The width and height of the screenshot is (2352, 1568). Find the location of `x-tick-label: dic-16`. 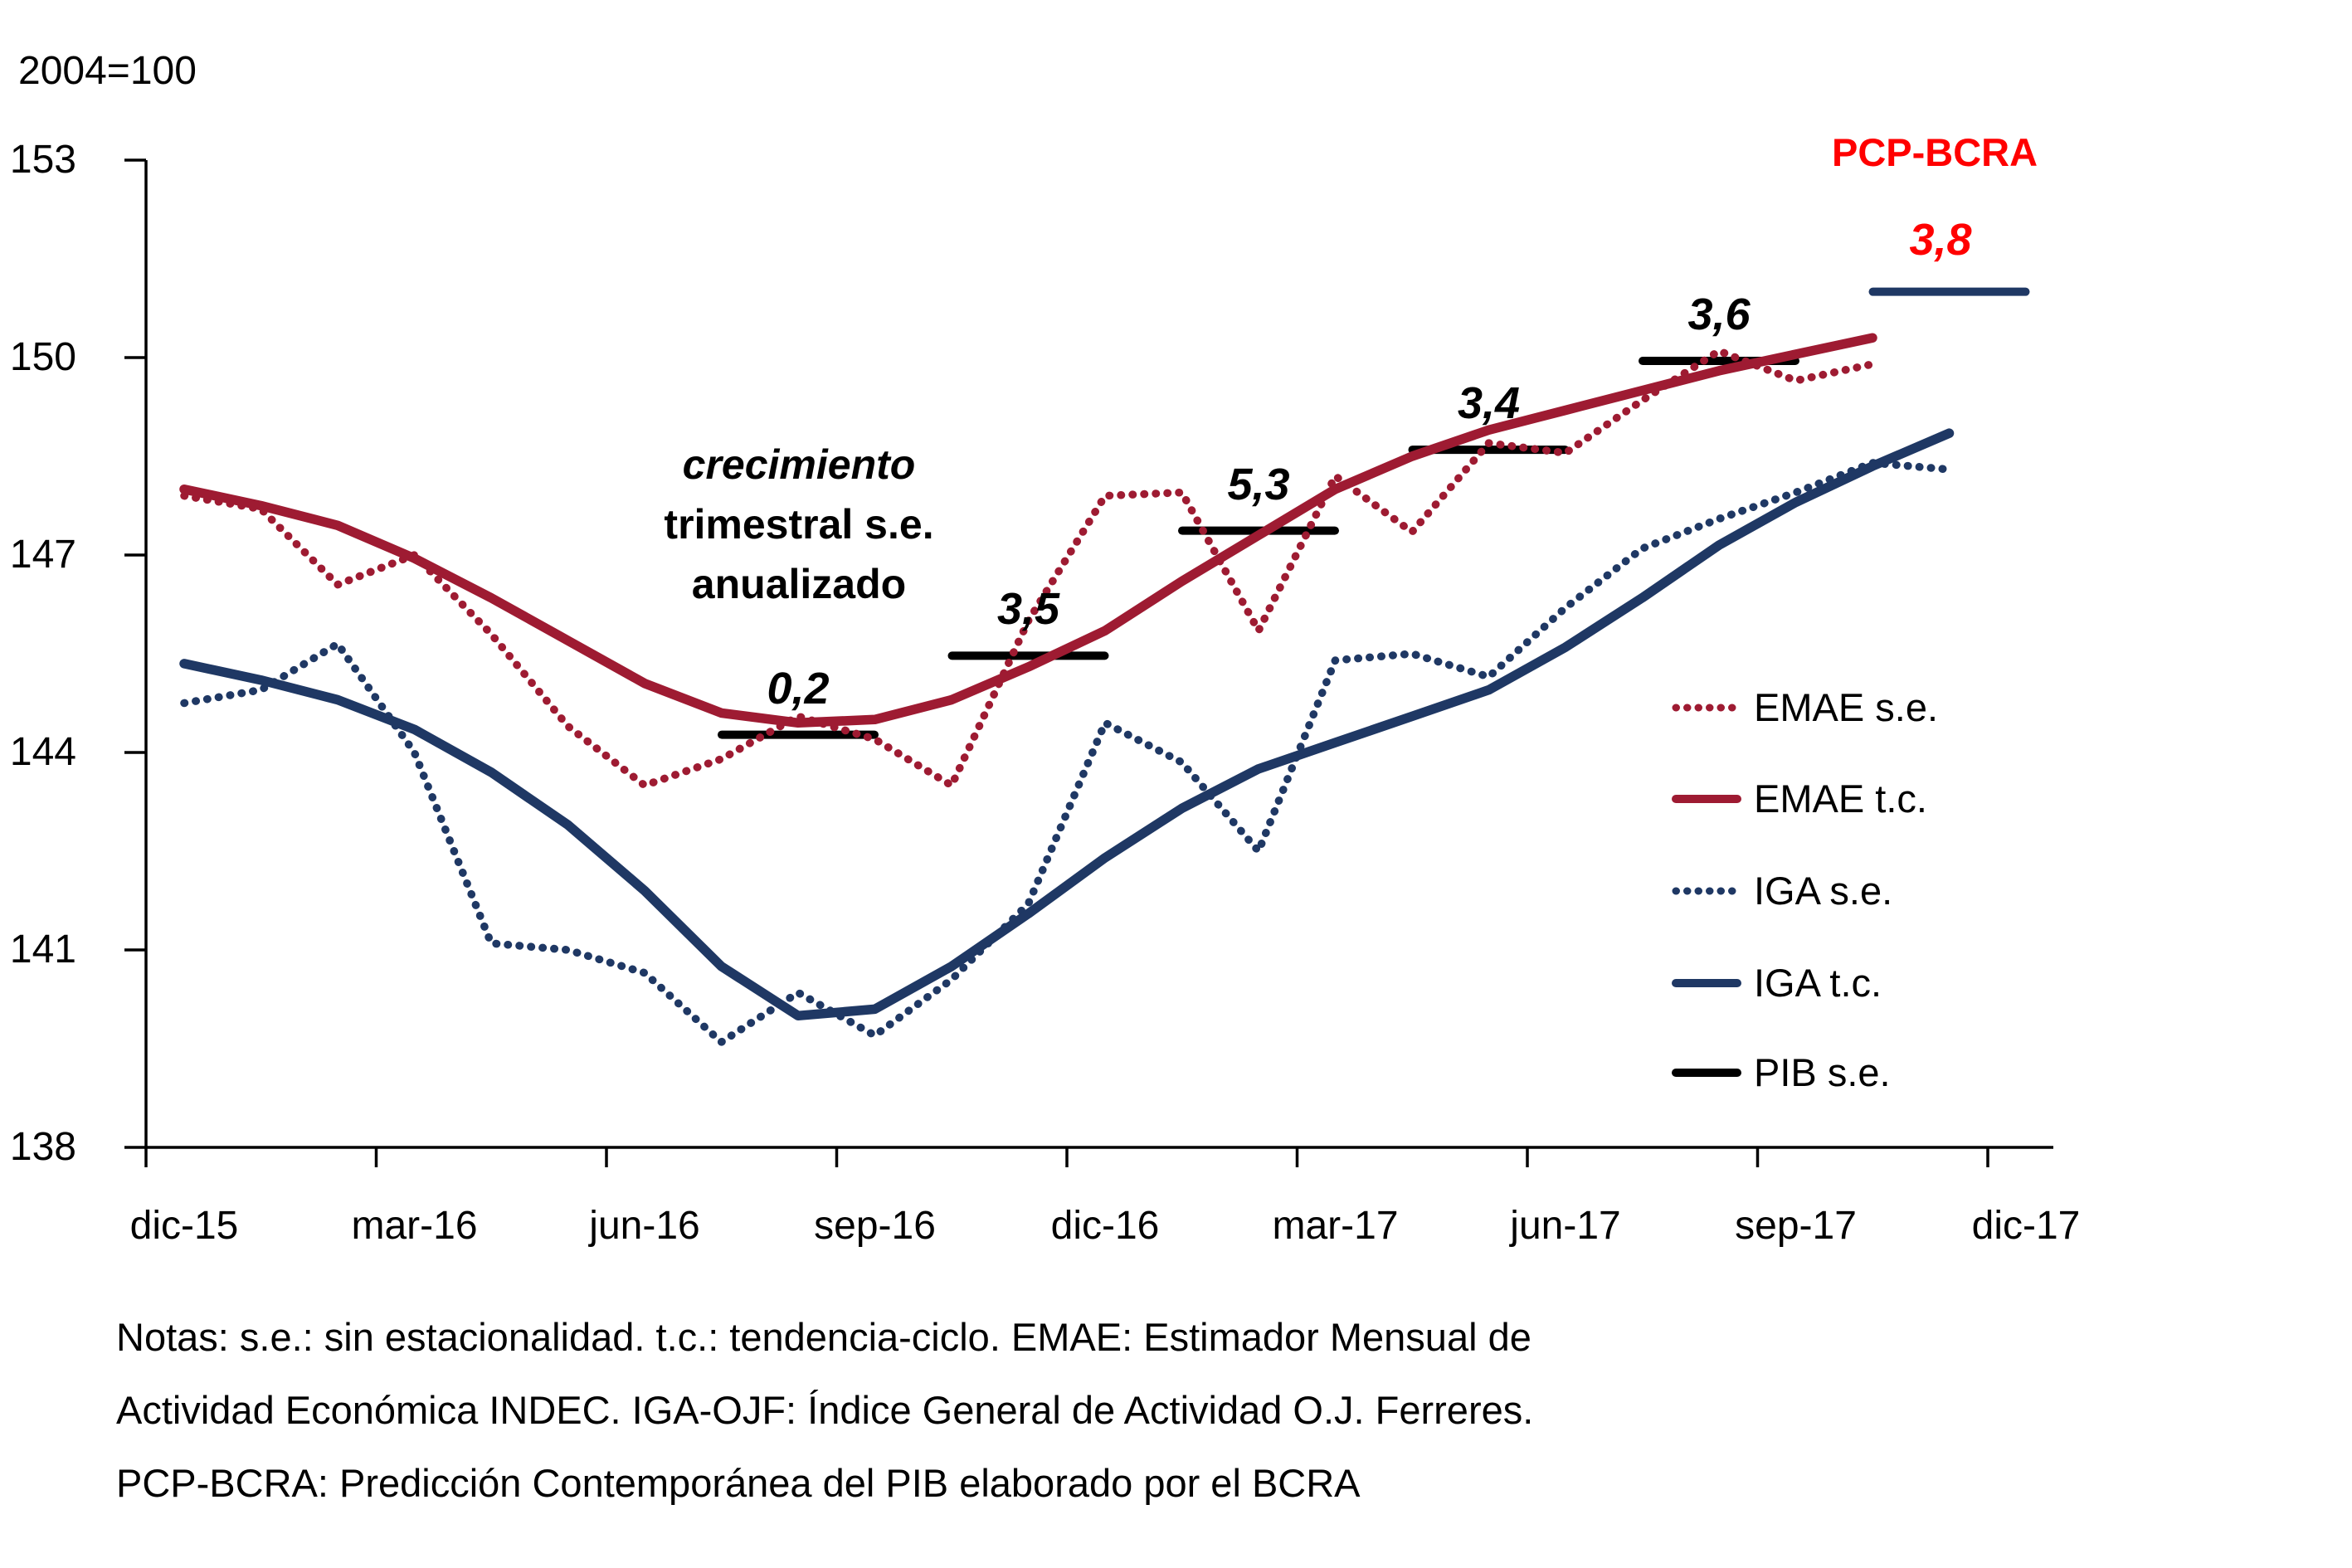

x-tick-label: dic-16 is located at coordinates (1105, 1226).